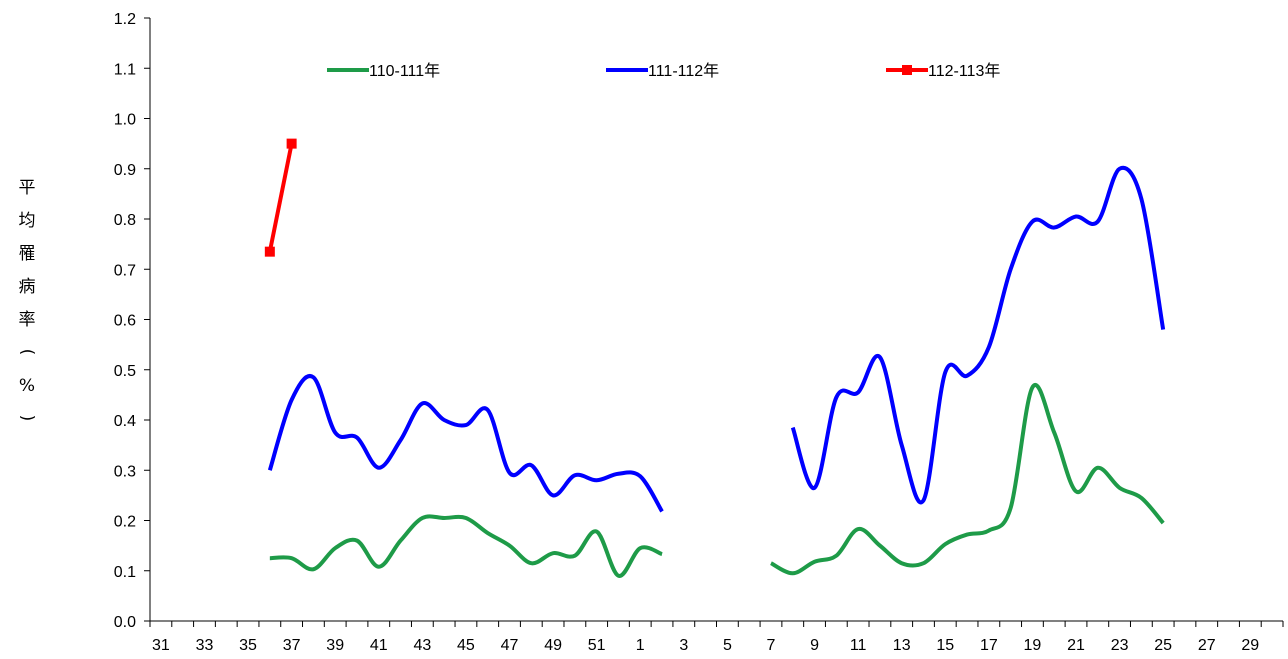  What do you see at coordinates (466, 645) in the screenshot?
I see `x-tick-label: 45` at bounding box center [466, 645].